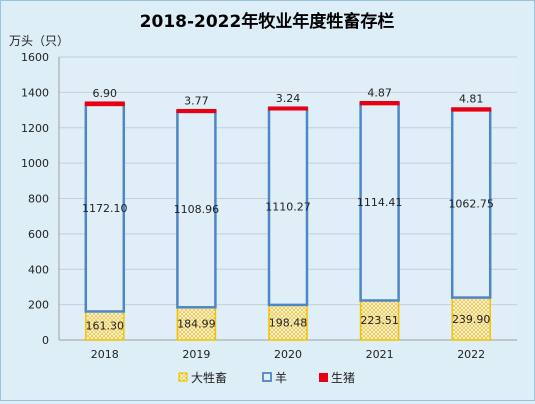 The image size is (535, 404). Describe the element at coordinates (281, 377) in the screenshot. I see `legend-label: 羊` at that location.